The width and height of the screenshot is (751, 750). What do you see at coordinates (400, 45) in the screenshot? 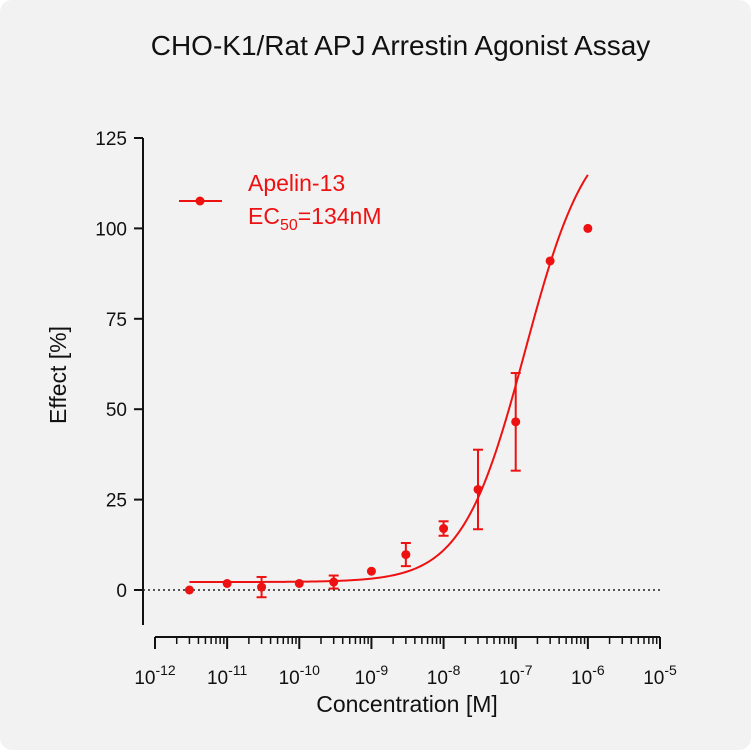
I see `chart-title: CHO-K1/Rat APJ Arrestin Agonist Assay` at bounding box center [400, 45].